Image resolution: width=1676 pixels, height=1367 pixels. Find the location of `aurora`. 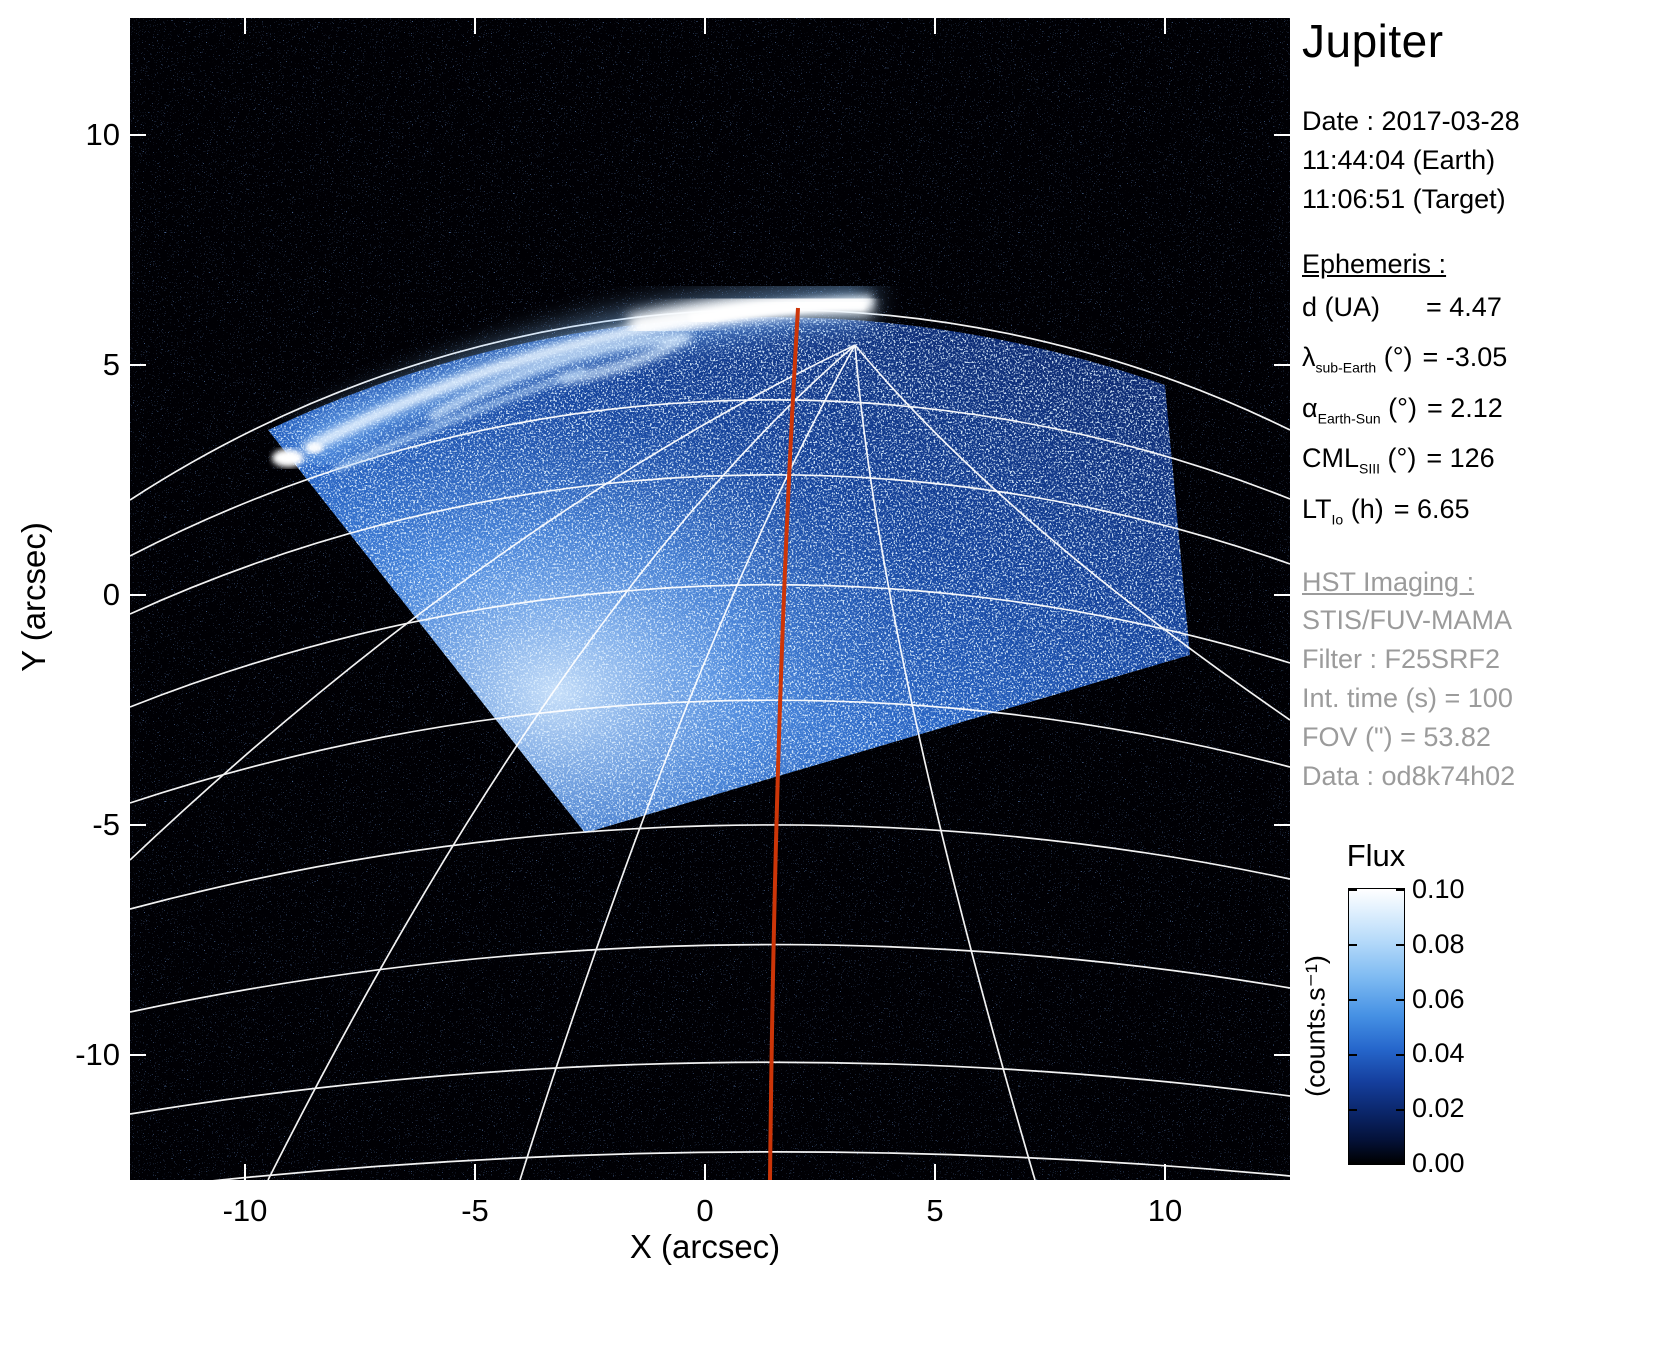

aurora is located at coordinates (573, 376).